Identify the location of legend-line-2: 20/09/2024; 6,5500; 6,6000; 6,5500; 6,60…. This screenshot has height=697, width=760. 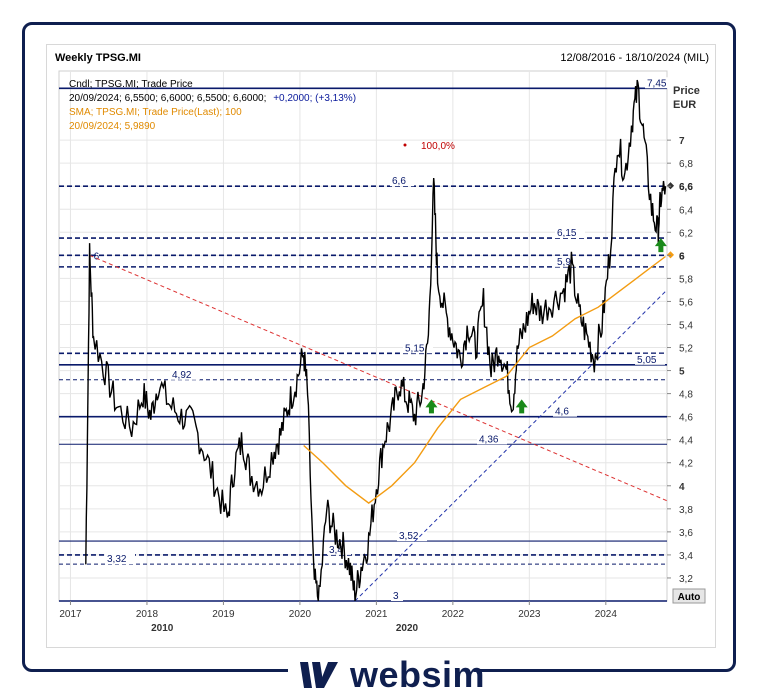
(212, 98).